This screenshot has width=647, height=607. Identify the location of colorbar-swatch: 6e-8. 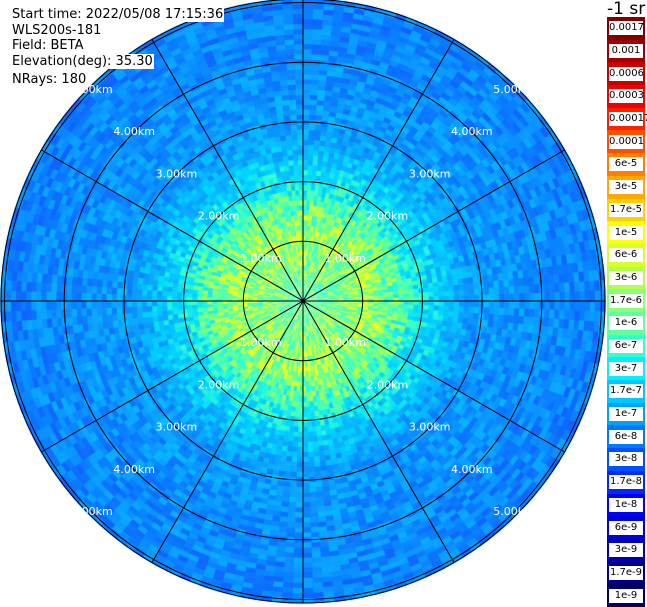
(626, 437).